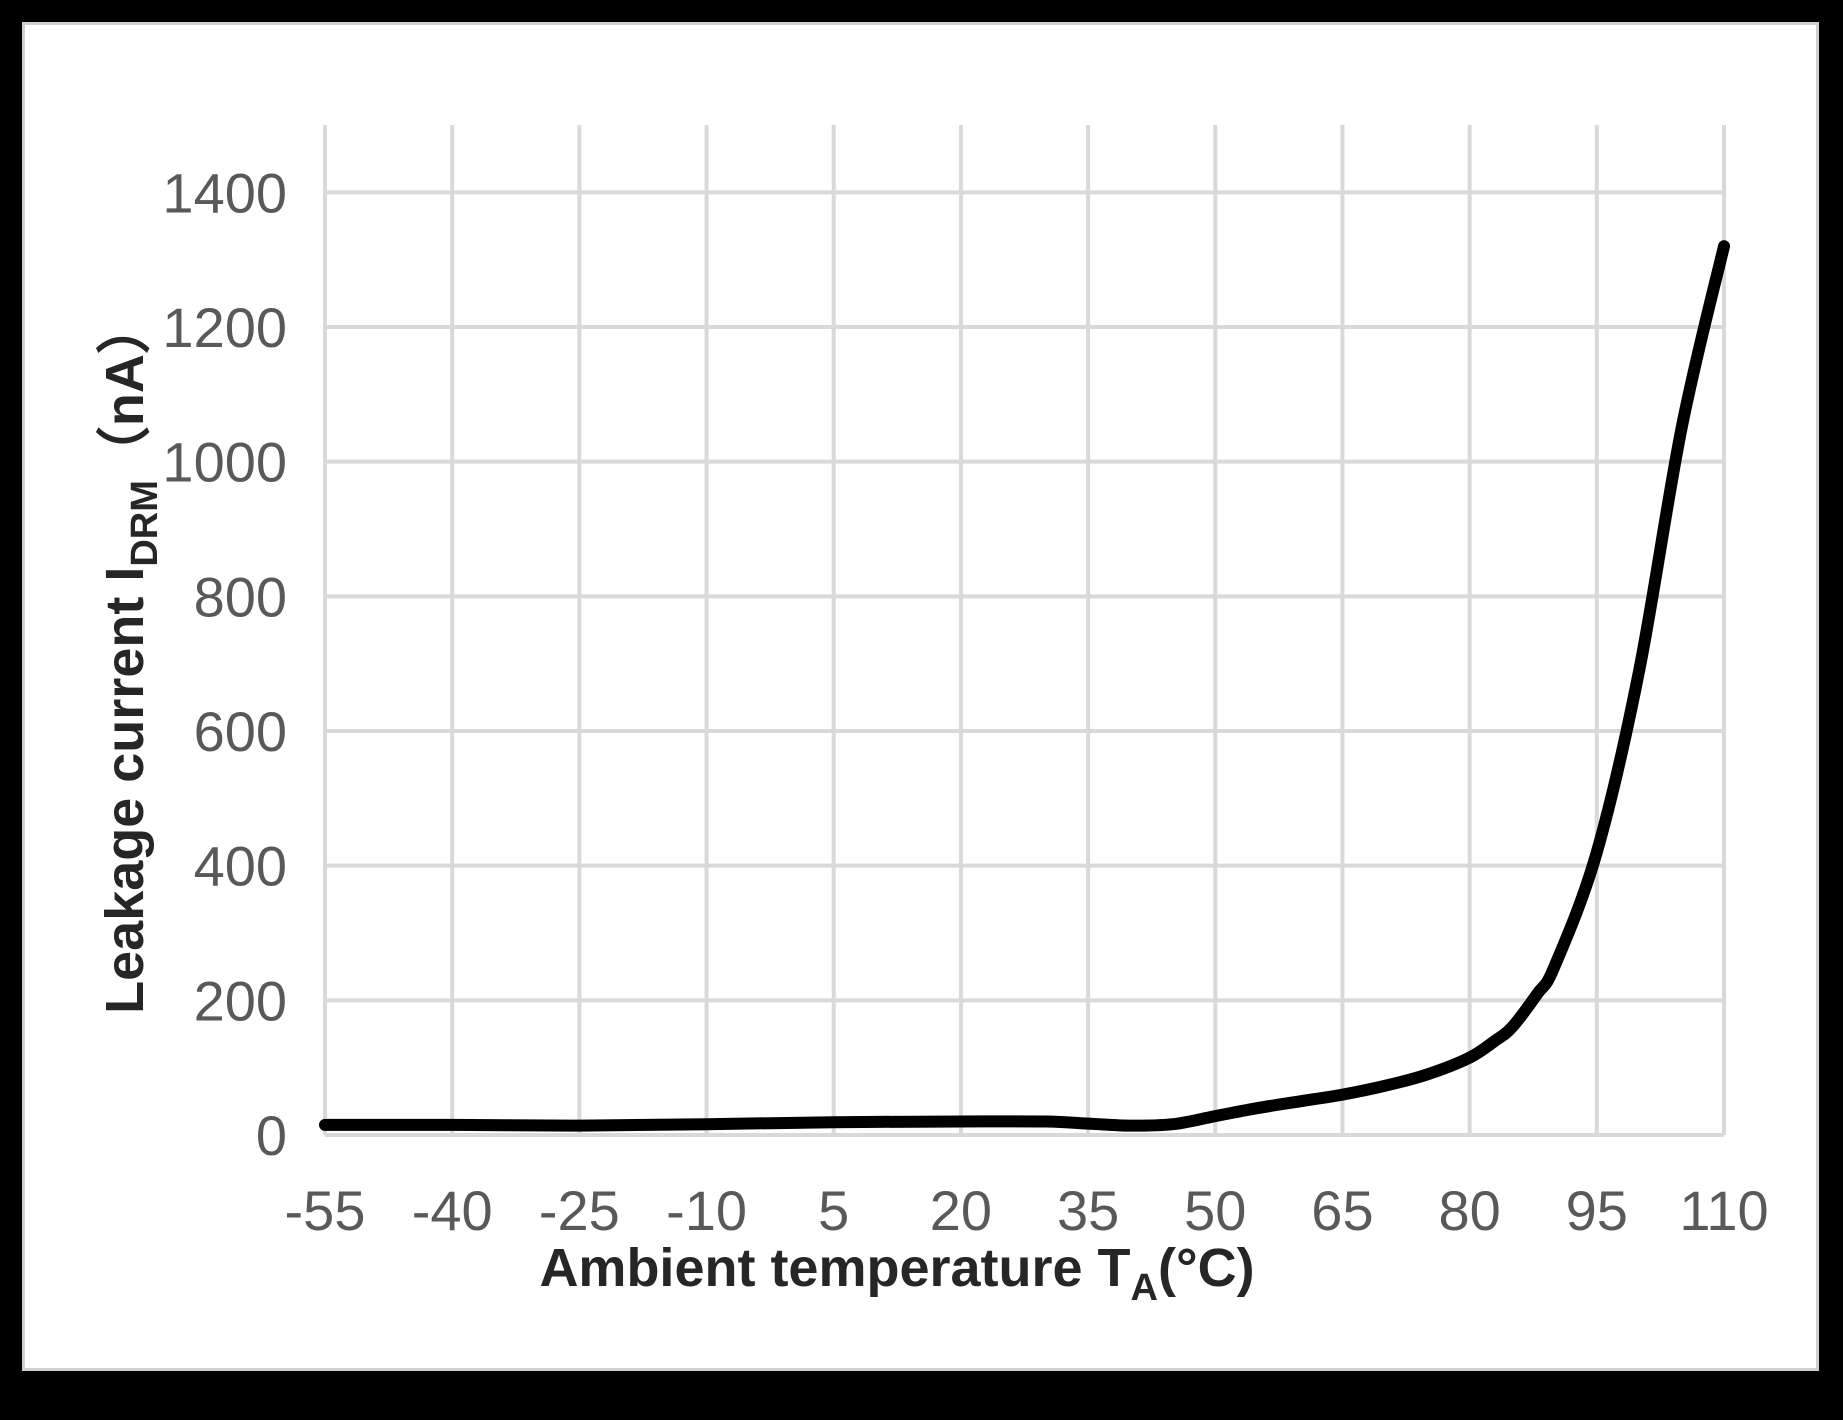  What do you see at coordinates (452, 1210) in the screenshot?
I see `x-tick-label: -40` at bounding box center [452, 1210].